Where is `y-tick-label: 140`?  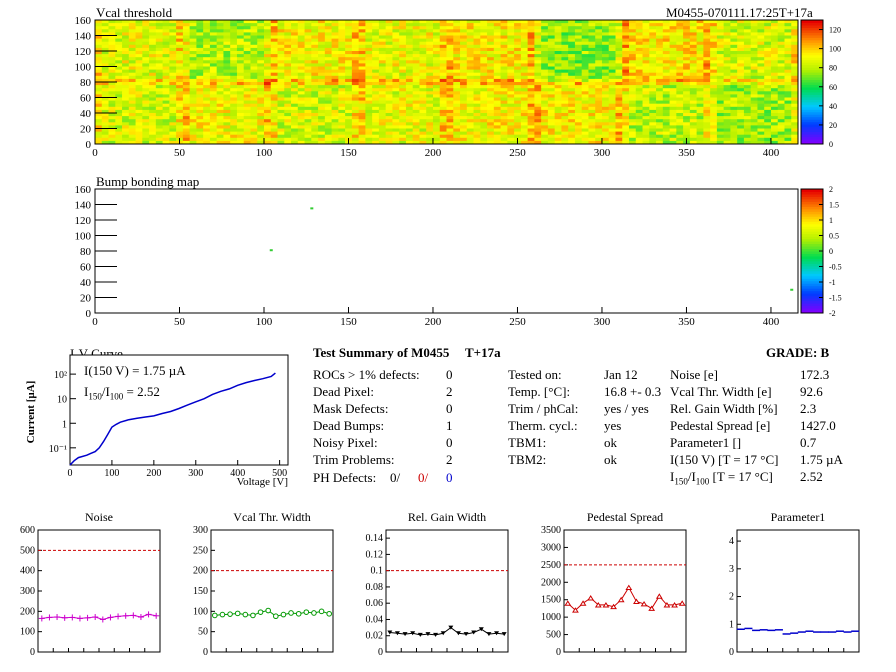 y-tick-label: 140 is located at coordinates (83, 206).